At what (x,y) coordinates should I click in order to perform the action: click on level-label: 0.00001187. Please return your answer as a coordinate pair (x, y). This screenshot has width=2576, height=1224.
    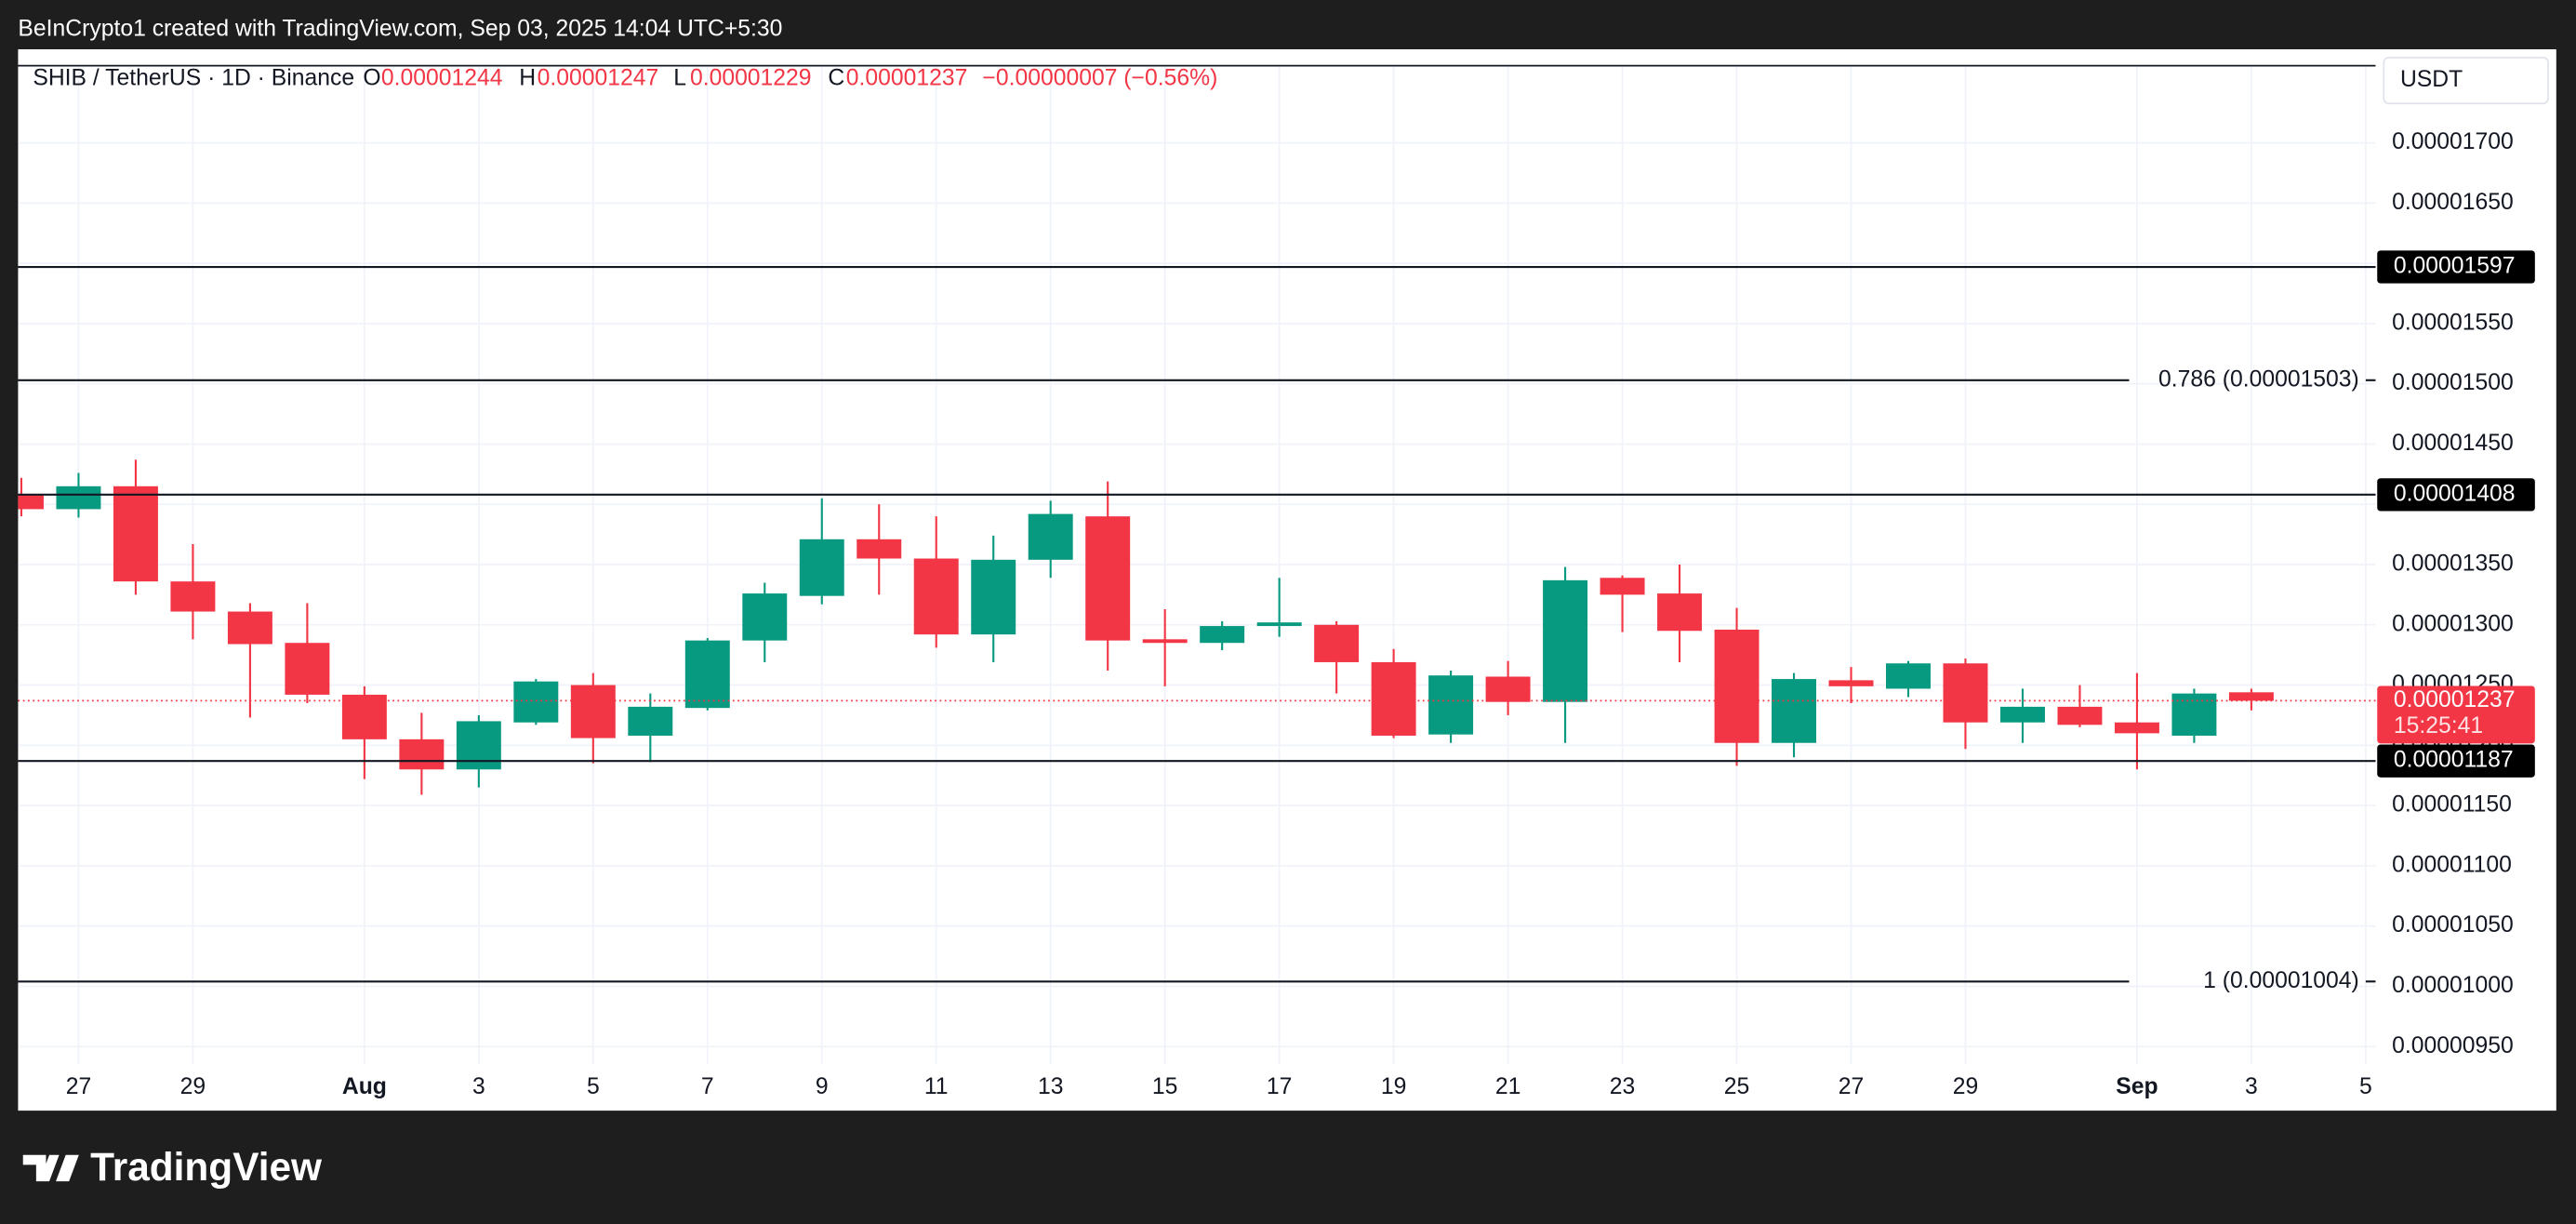
    Looking at the image, I should click on (2454, 760).